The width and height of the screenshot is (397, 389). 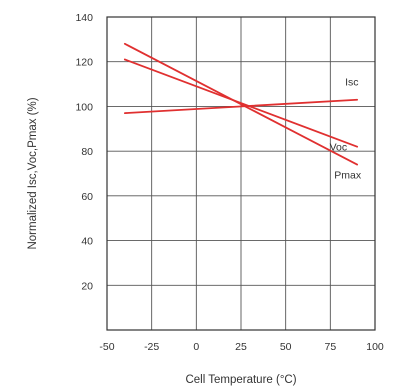 What do you see at coordinates (87, 286) in the screenshot?
I see `y-tick-label: 20` at bounding box center [87, 286].